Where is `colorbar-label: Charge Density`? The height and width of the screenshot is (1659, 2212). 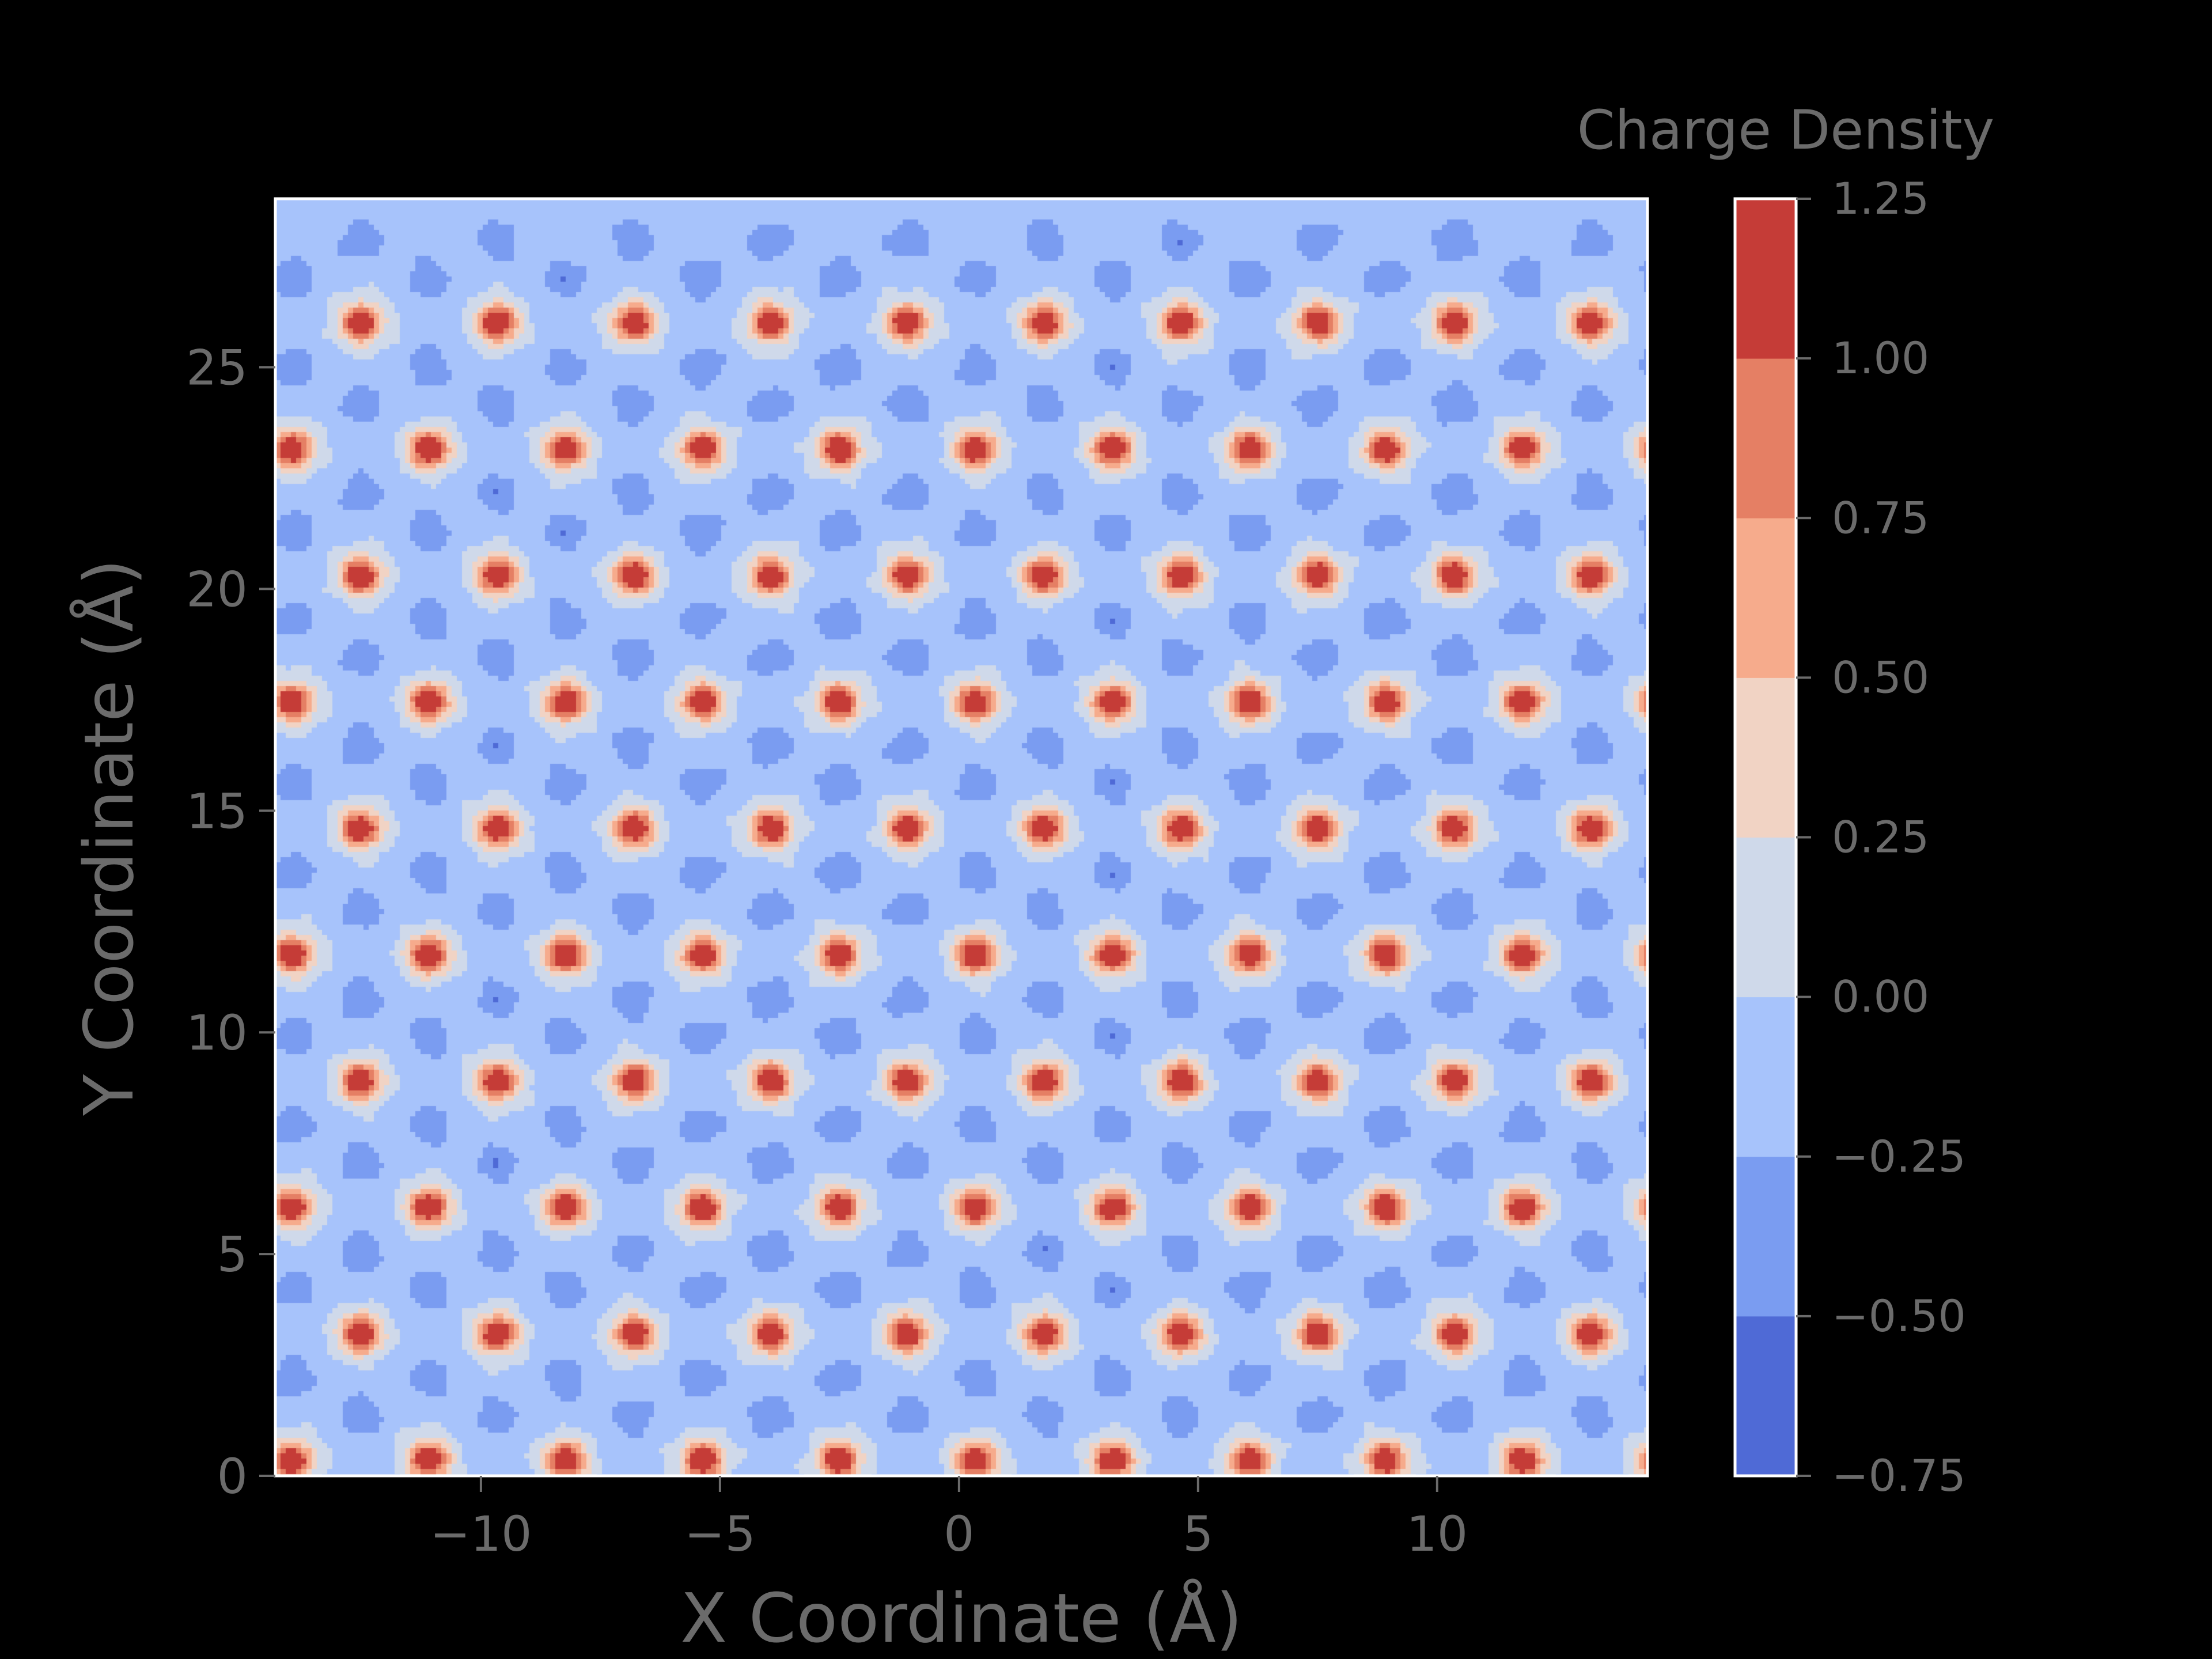 colorbar-label: Charge Density is located at coordinates (1786, 130).